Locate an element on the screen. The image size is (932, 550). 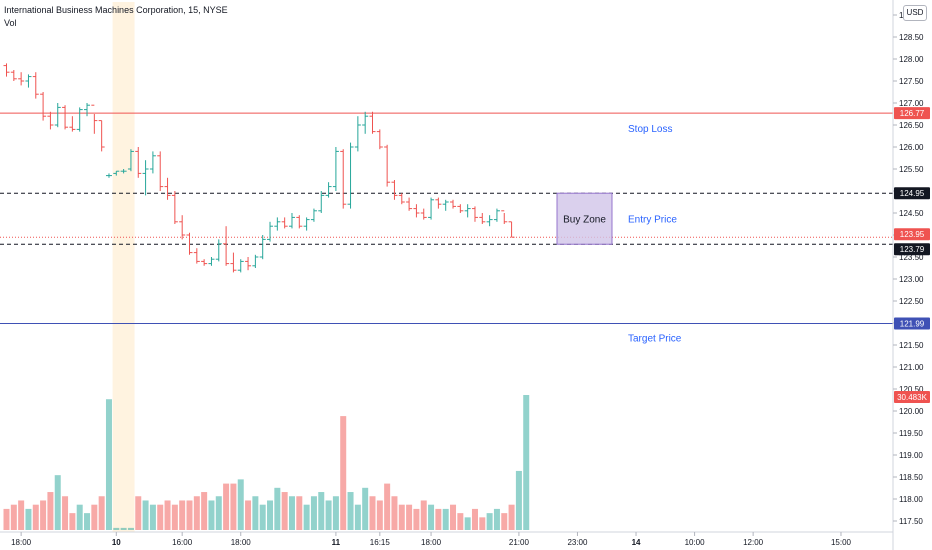
price-tick-label: 119.00 is located at coordinates (911, 455).